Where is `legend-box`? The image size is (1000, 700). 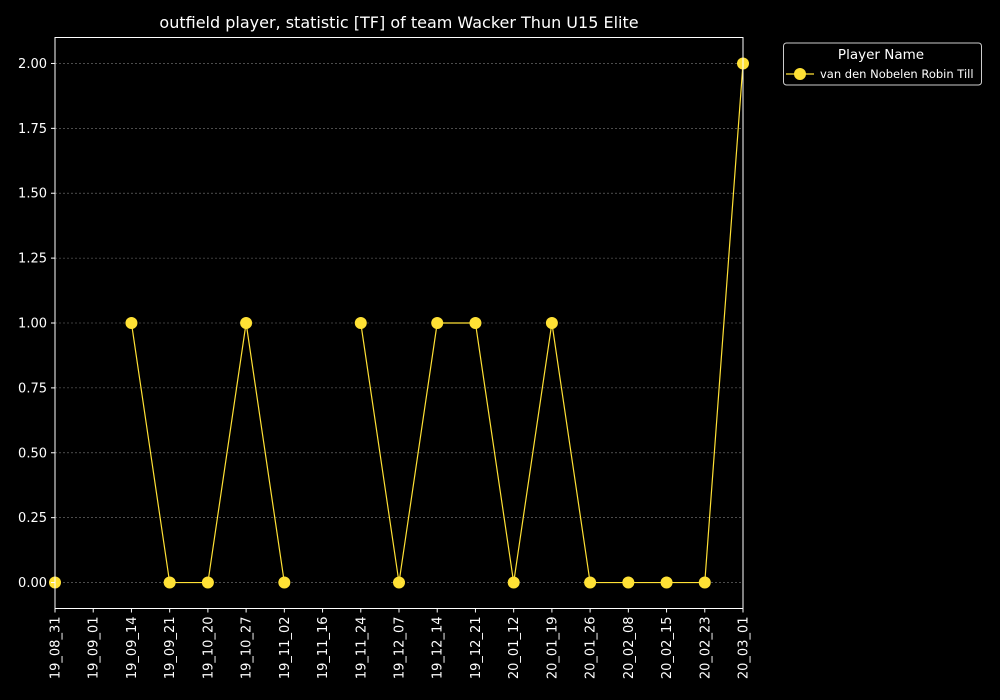
legend-box is located at coordinates (882, 64).